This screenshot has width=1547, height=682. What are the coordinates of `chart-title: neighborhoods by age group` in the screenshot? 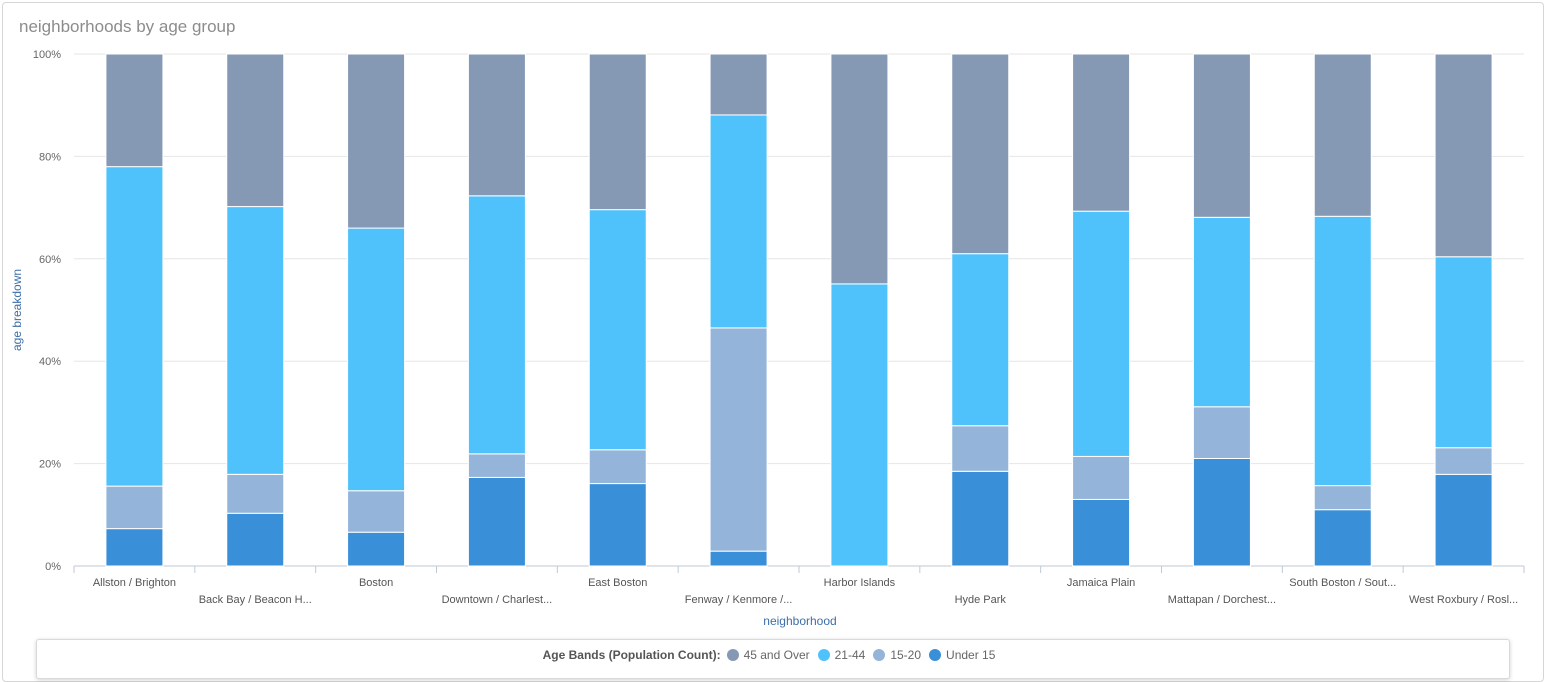 It's located at (127, 26).